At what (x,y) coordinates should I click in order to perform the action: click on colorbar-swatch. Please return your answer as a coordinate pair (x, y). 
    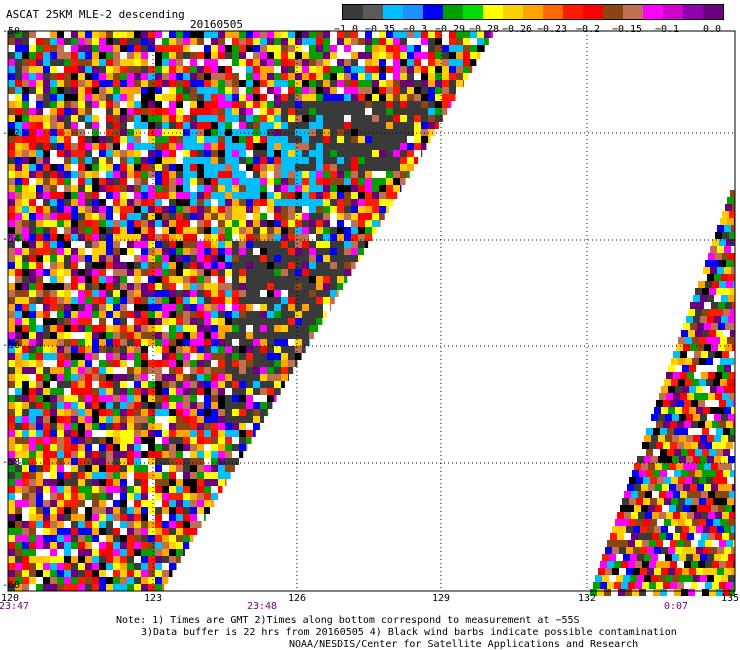
    Looking at the image, I should click on (673, 12).